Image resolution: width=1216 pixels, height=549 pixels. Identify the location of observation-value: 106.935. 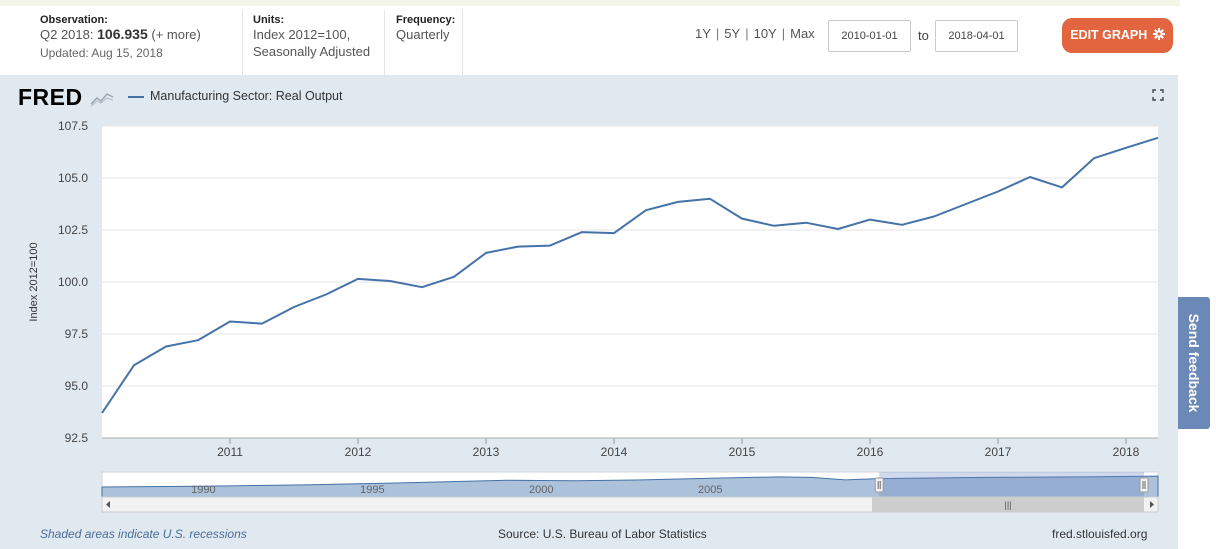
(122, 34).